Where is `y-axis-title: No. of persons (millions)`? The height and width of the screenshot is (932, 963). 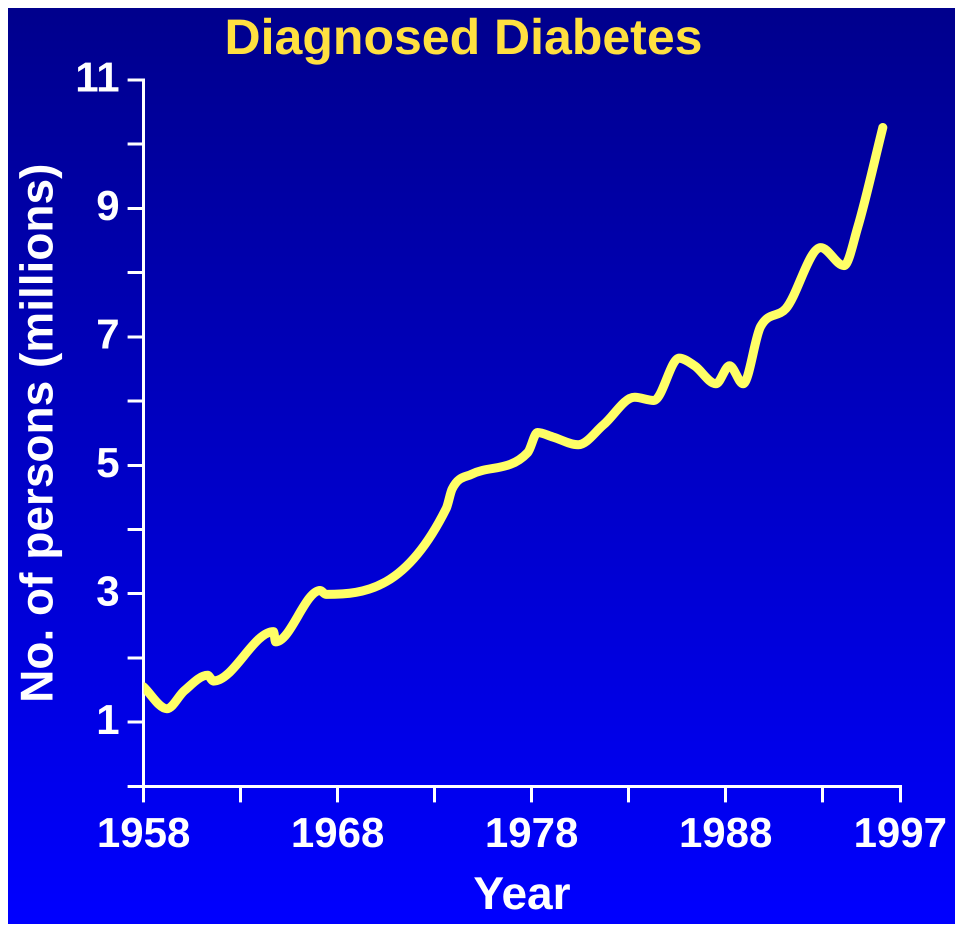 y-axis-title: No. of persons (millions) is located at coordinates (36, 433).